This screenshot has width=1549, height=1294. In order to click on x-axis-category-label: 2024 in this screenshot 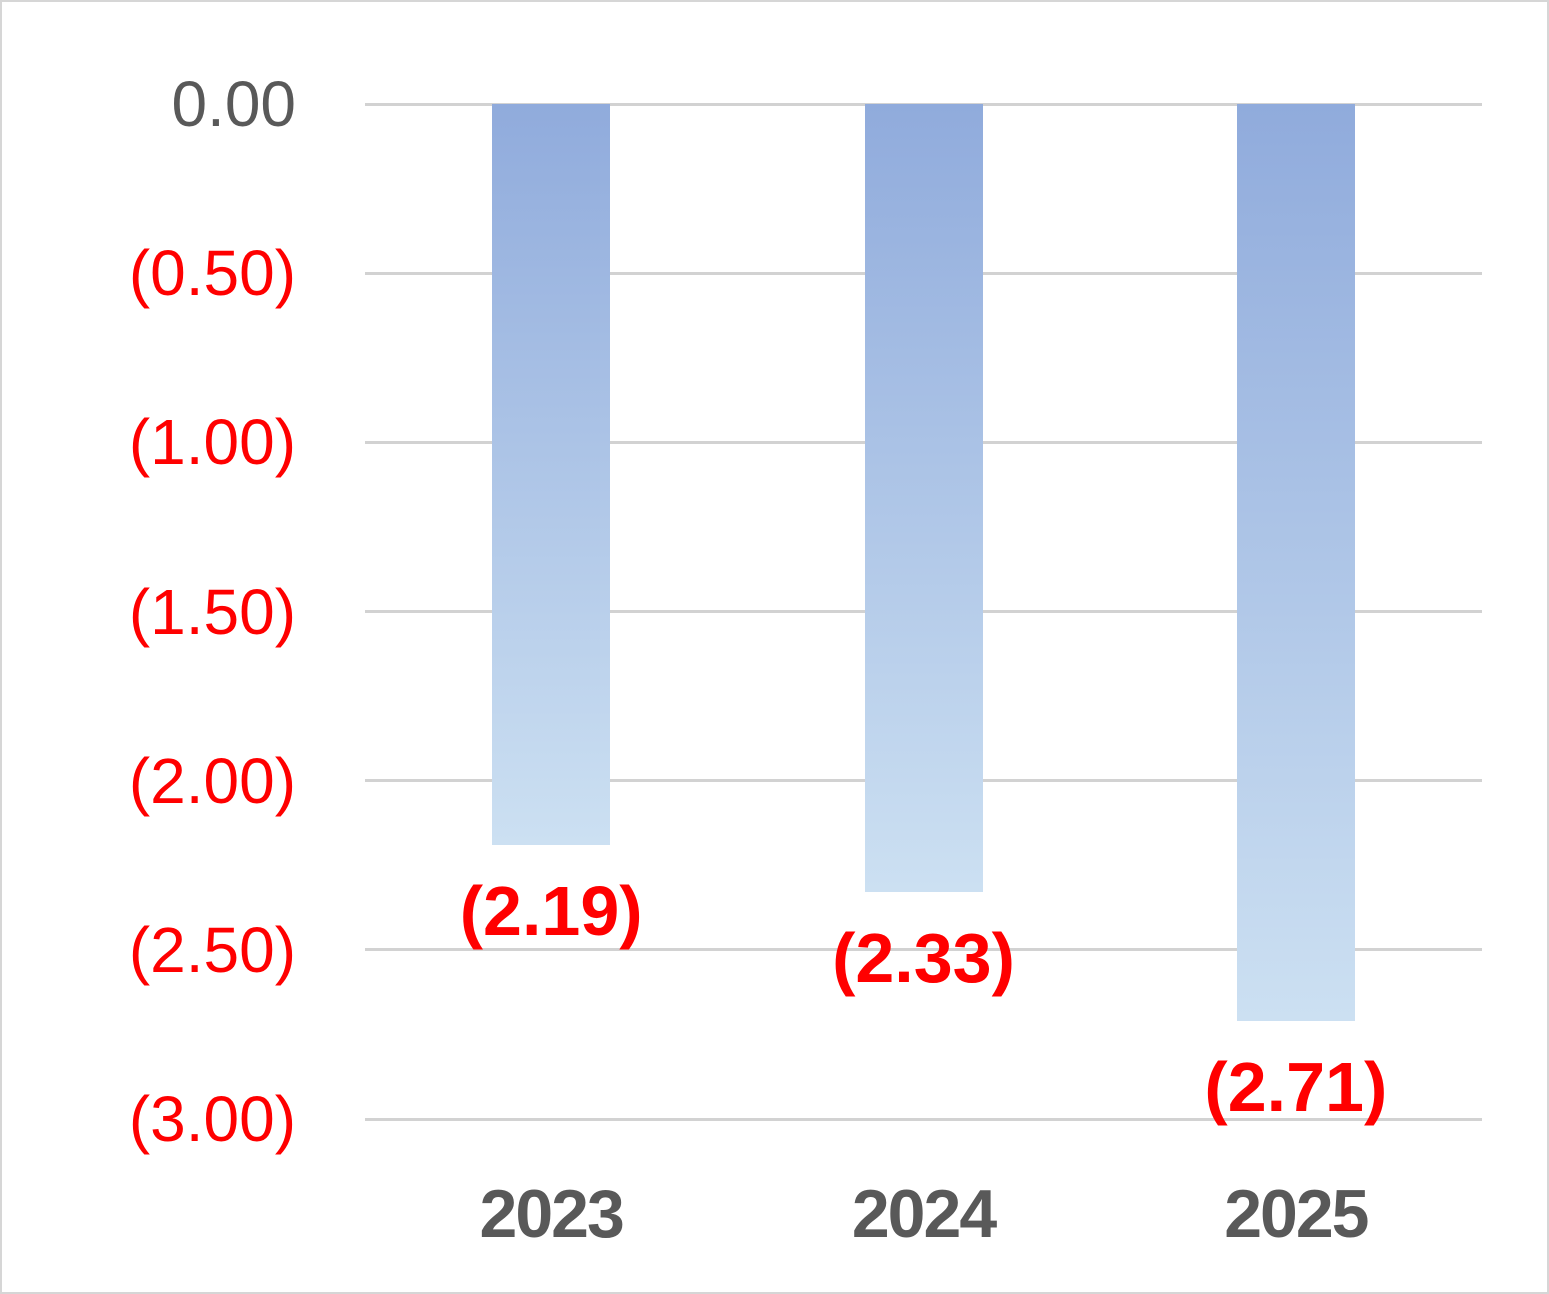, I will do `click(924, 1214)`.